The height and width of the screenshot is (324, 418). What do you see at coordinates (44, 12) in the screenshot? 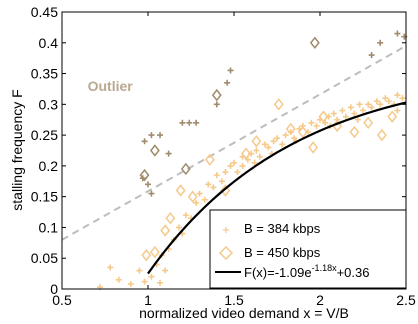
I see `y-tick-label: 0.45` at bounding box center [44, 12].